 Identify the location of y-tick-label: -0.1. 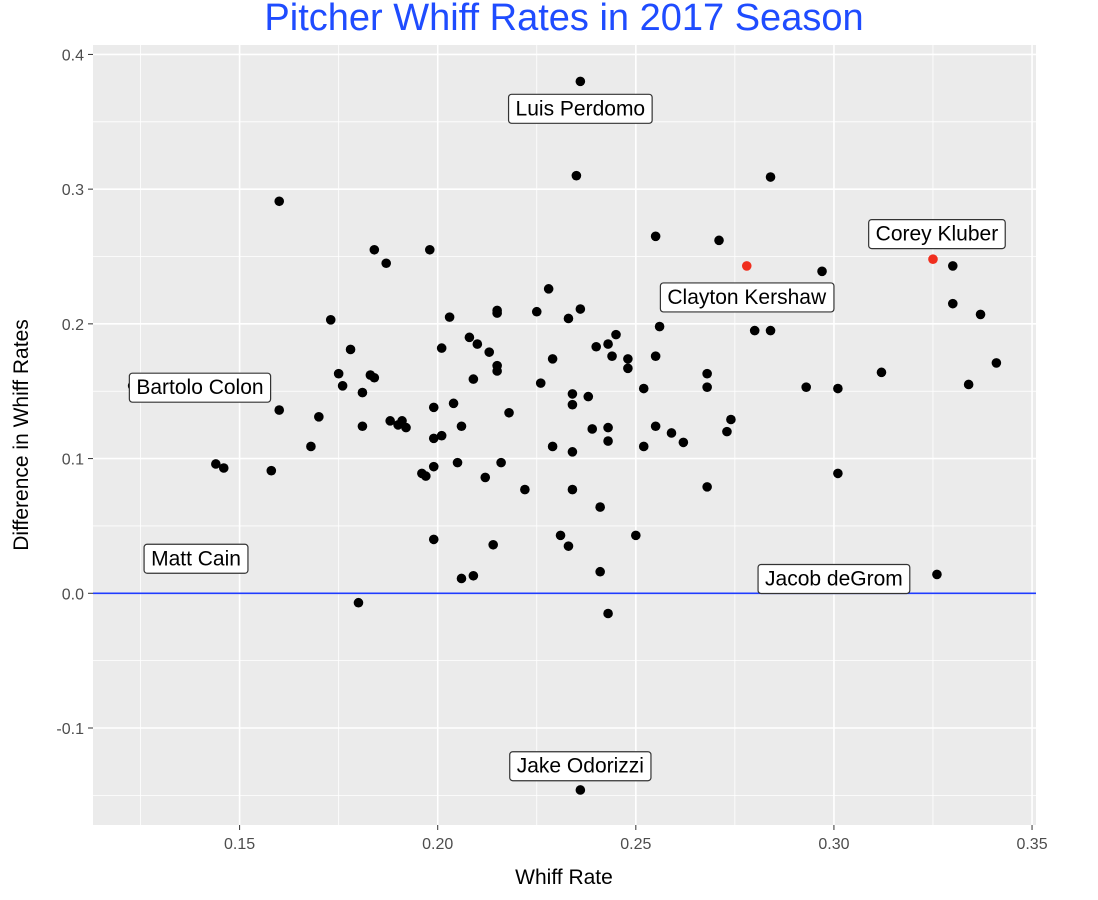
(70, 729).